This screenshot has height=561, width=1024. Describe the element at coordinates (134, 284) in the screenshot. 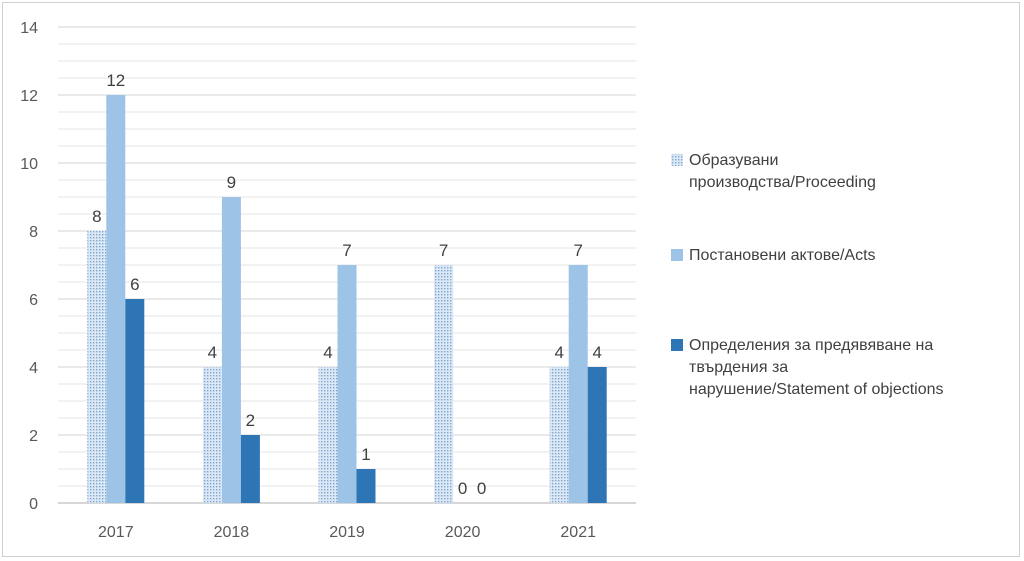

I see `data-label: 6` at that location.